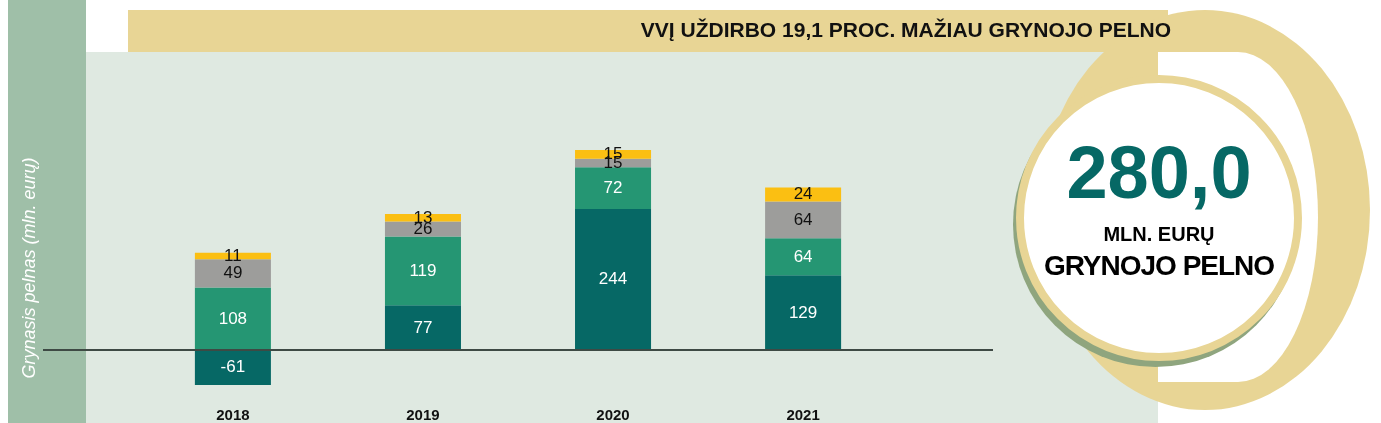 This screenshot has height=423, width=1381. Describe the element at coordinates (1159, 234) in the screenshot. I see `text: MLN. EURŲ` at that location.